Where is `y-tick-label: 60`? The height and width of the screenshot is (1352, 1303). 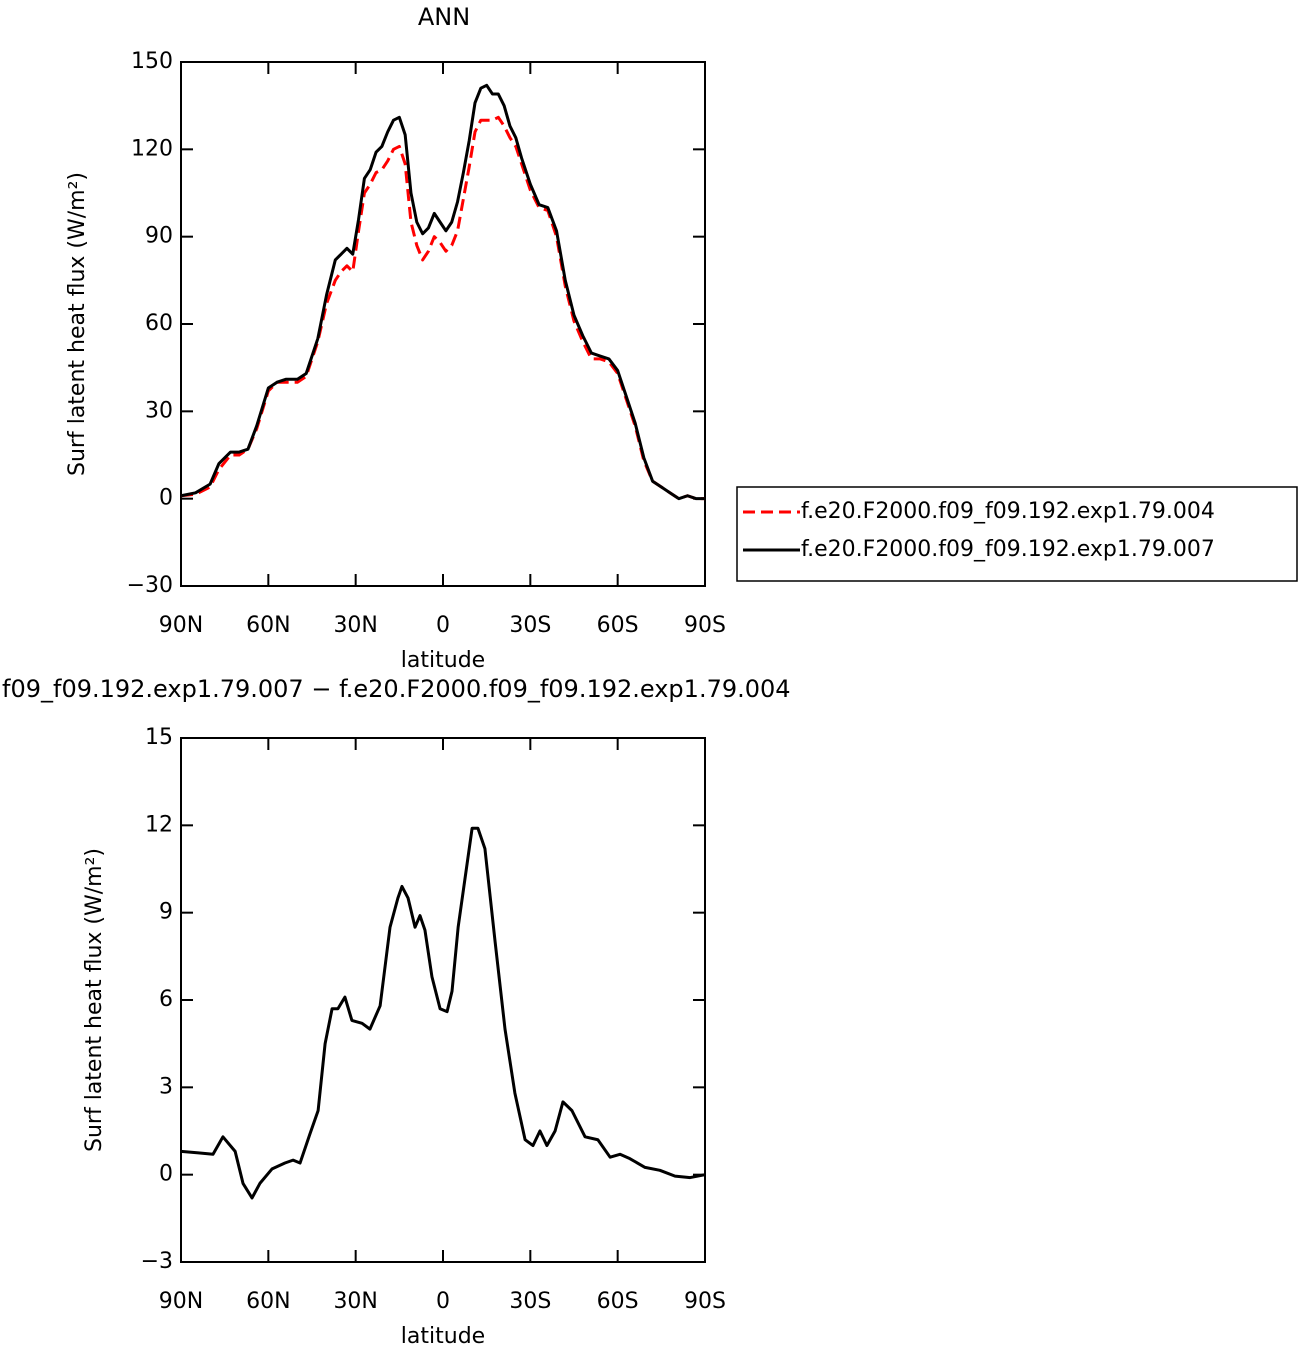
y-tick-label: 60 is located at coordinates (159, 323).